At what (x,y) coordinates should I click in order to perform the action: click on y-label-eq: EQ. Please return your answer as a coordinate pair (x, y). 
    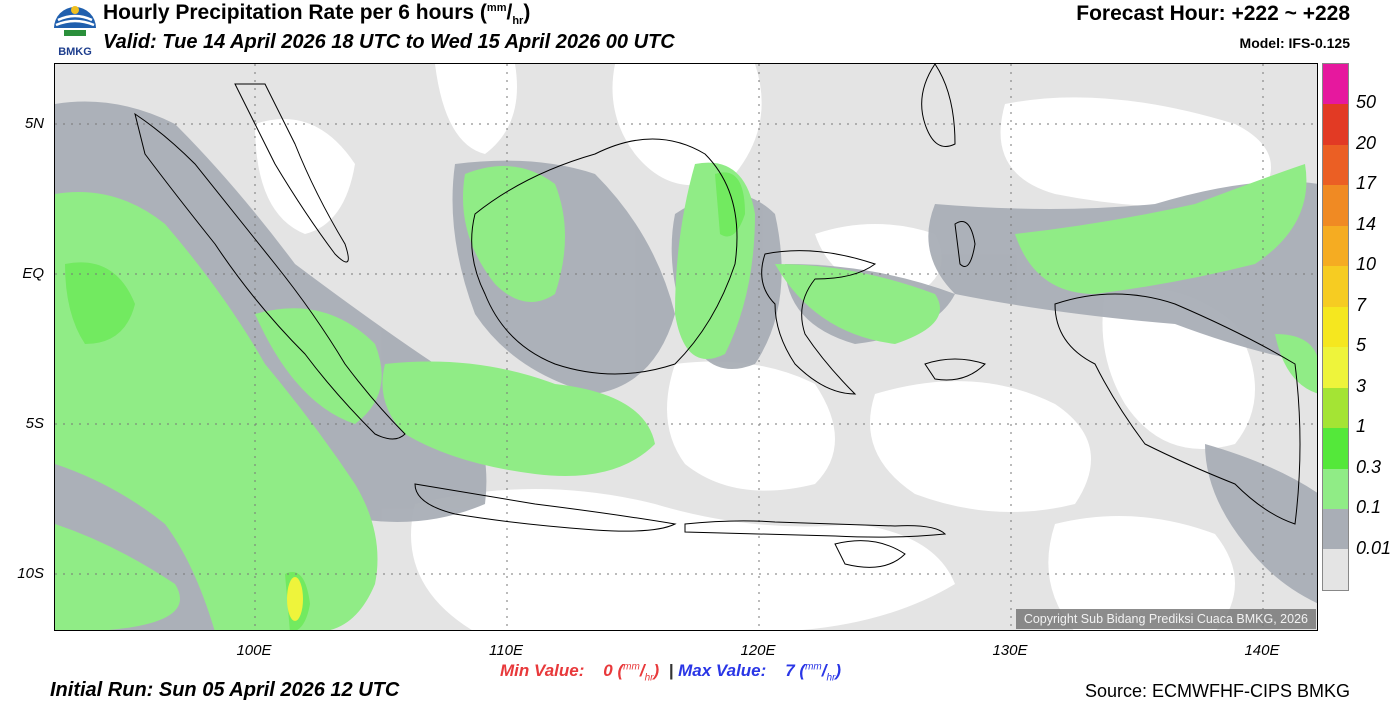
    Looking at the image, I should click on (33, 273).